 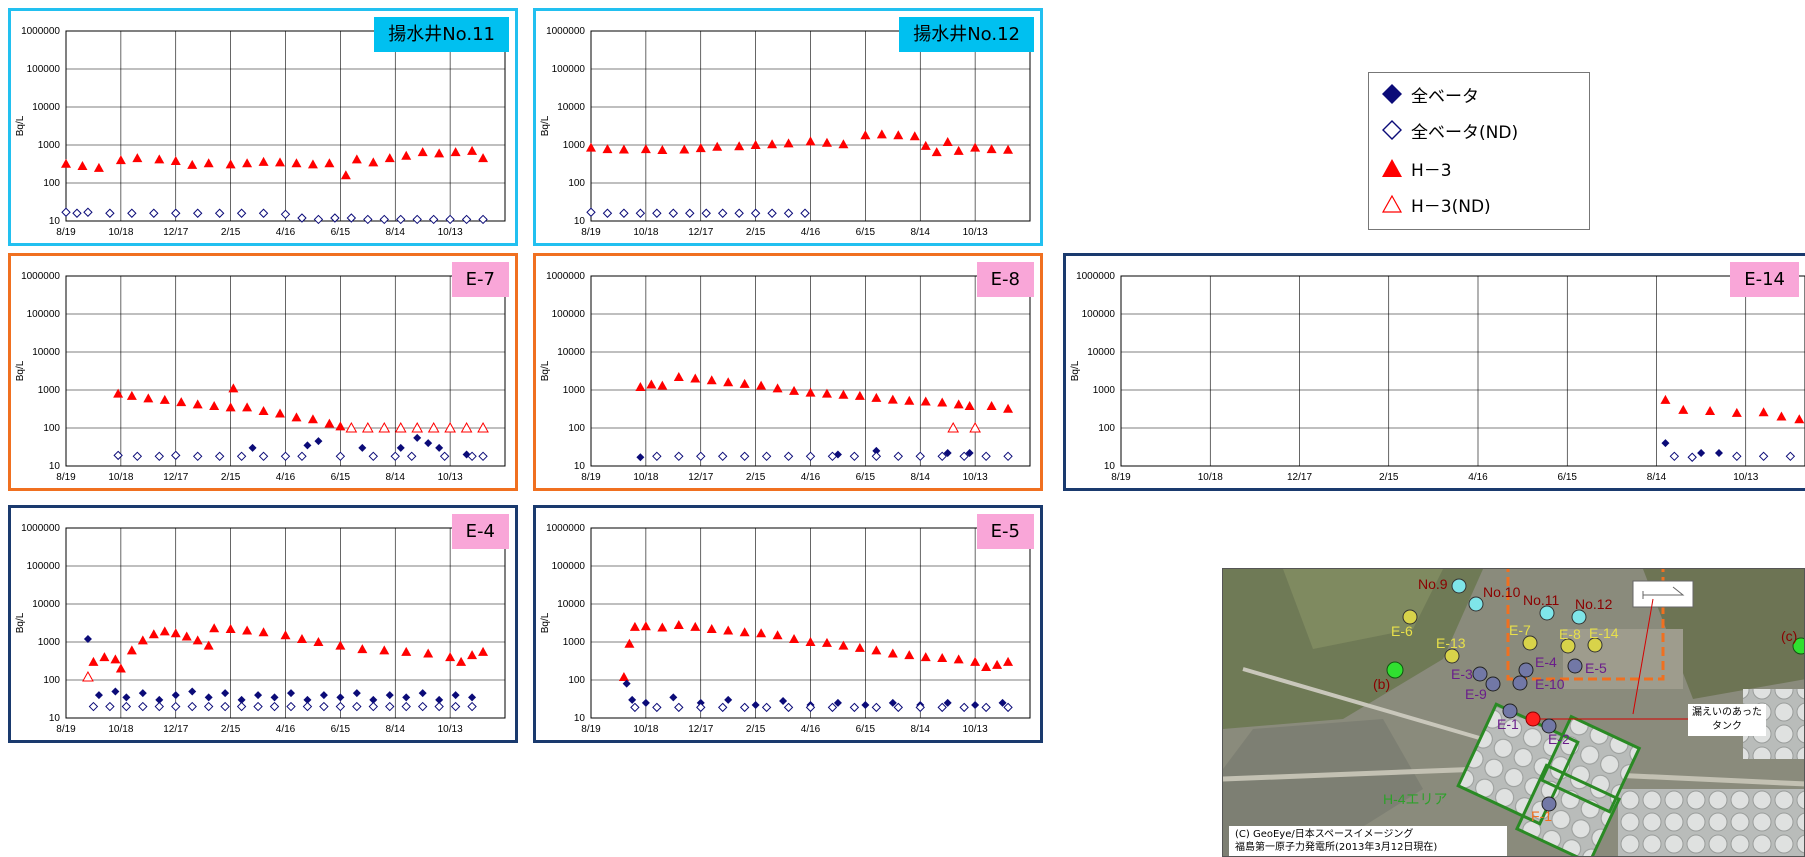 What do you see at coordinates (816, 650) in the screenshot?
I see `series-triangle-filled` at bounding box center [816, 650].